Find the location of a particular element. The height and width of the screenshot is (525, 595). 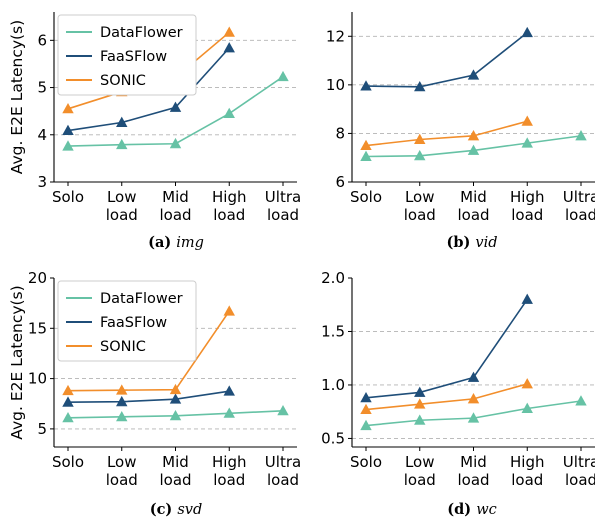

caption-label: (a) is located at coordinates (162, 242).